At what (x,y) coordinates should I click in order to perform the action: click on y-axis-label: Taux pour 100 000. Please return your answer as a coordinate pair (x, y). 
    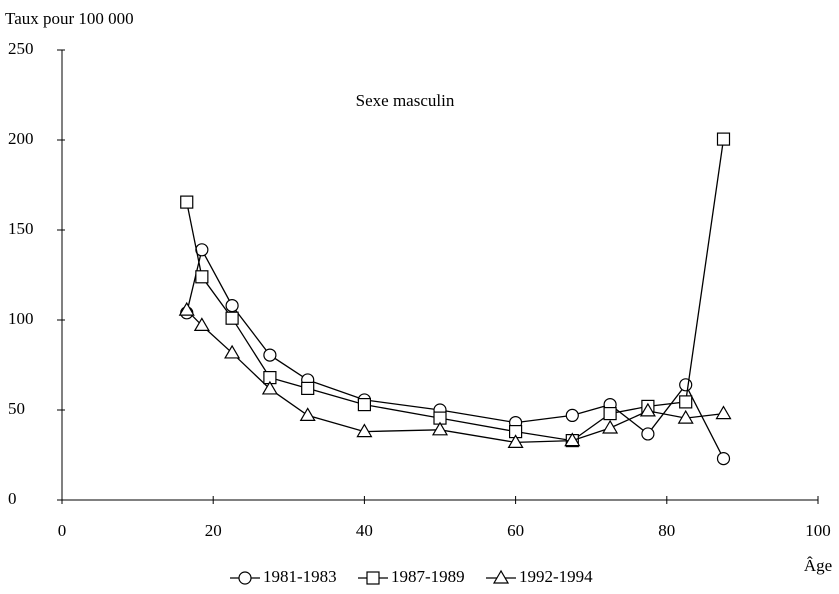
    Looking at the image, I should click on (69, 18).